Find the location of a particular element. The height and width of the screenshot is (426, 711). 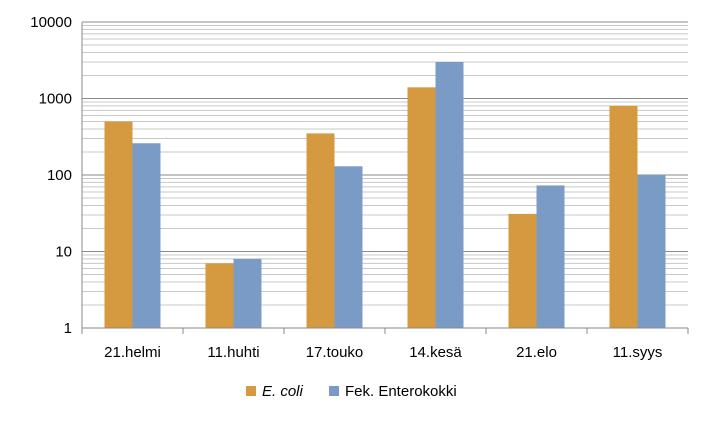

y-tick-labels: 1 10 100 1000 10000 is located at coordinates (51, 175).